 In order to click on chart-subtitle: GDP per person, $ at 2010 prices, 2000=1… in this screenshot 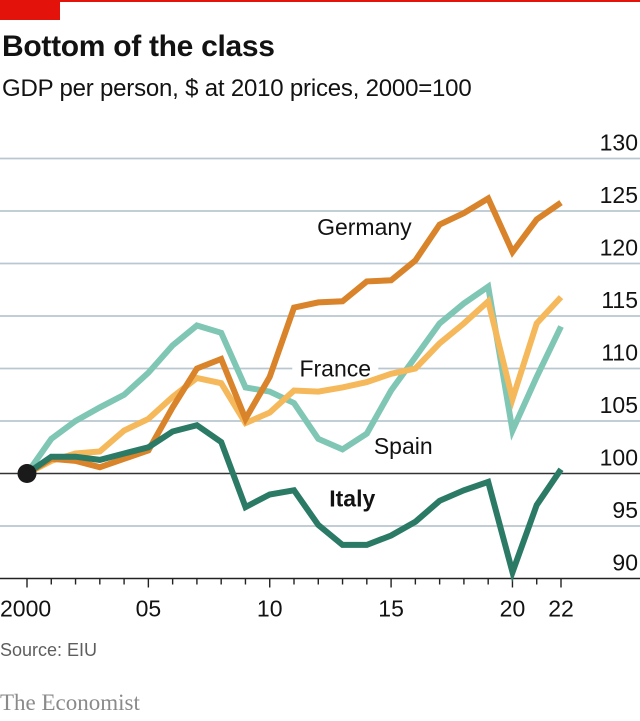, I will do `click(237, 88)`.